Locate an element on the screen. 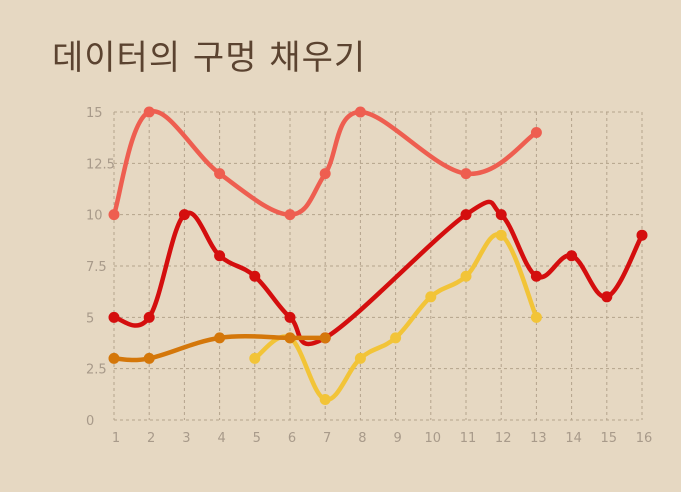 This screenshot has width=681, height=492. x-tick-label: 4 is located at coordinates (221, 438).